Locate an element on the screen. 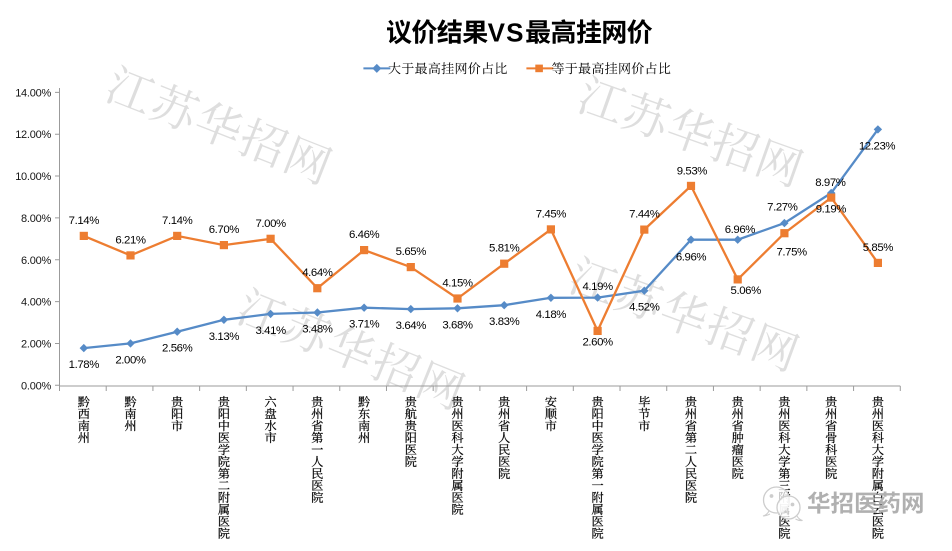 Image resolution: width=952 pixels, height=551 pixels. svg-text: 3.71% is located at coordinates (364, 325).